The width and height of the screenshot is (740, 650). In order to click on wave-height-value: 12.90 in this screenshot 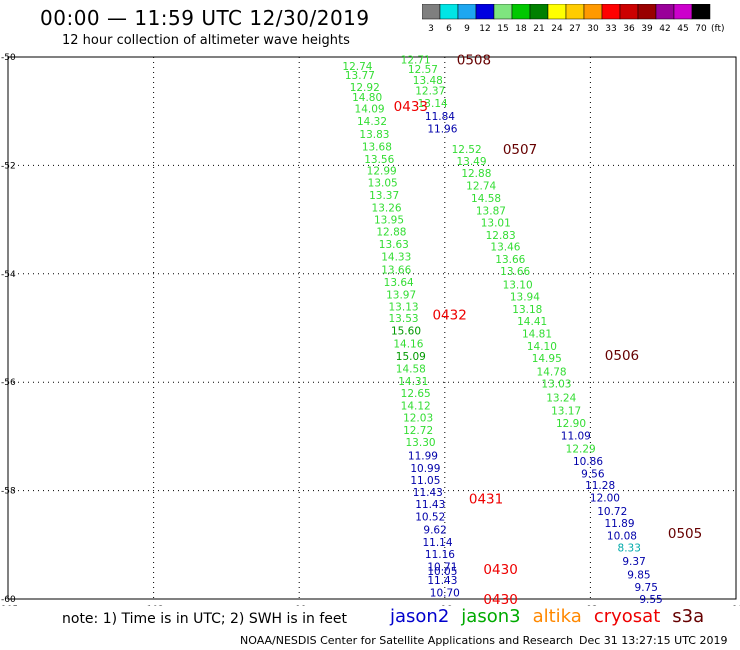, I will do `click(571, 424)`.